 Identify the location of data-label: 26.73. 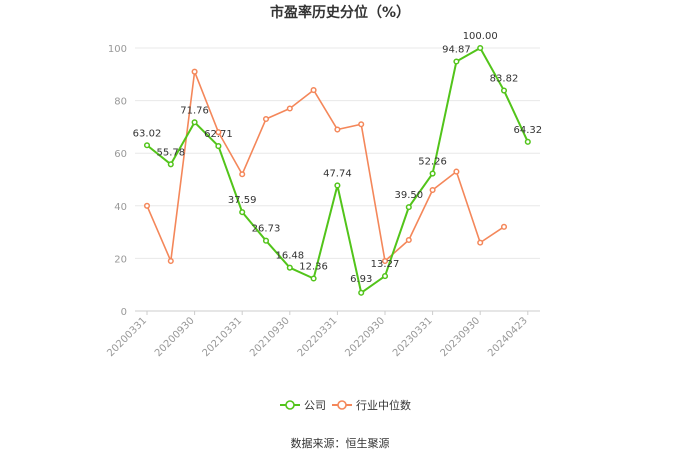
(266, 229).